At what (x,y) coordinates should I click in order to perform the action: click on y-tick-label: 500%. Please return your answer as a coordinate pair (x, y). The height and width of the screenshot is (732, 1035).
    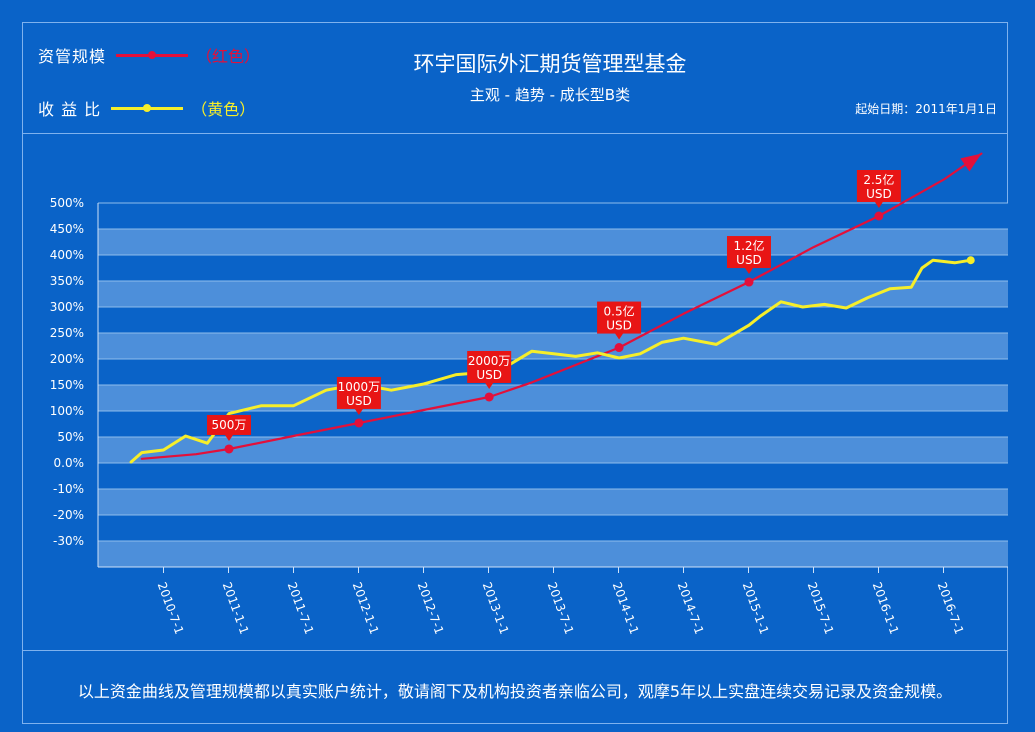
    Looking at the image, I should click on (67, 203).